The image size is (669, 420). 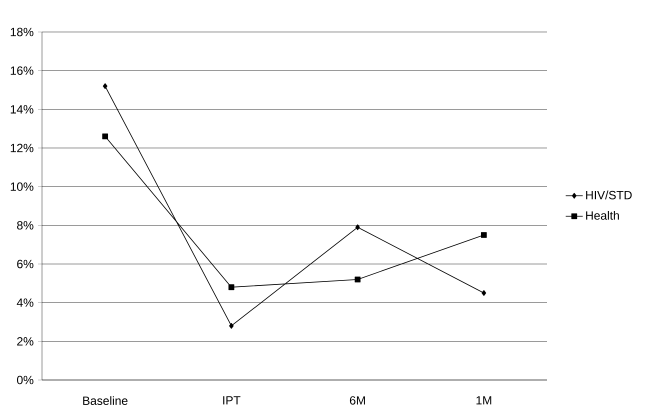 I want to click on legend-label: HIV/STD, so click(x=609, y=195).